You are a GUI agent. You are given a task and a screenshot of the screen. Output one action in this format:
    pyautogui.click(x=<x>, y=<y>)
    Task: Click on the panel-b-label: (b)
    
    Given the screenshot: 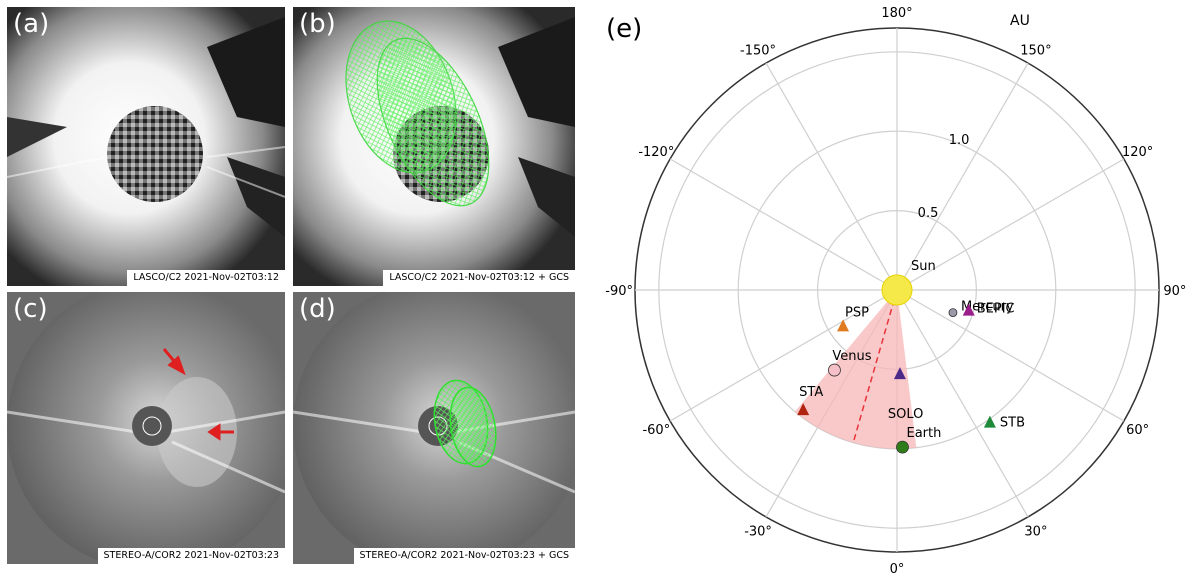 What is the action you would take?
    pyautogui.click(x=317, y=24)
    